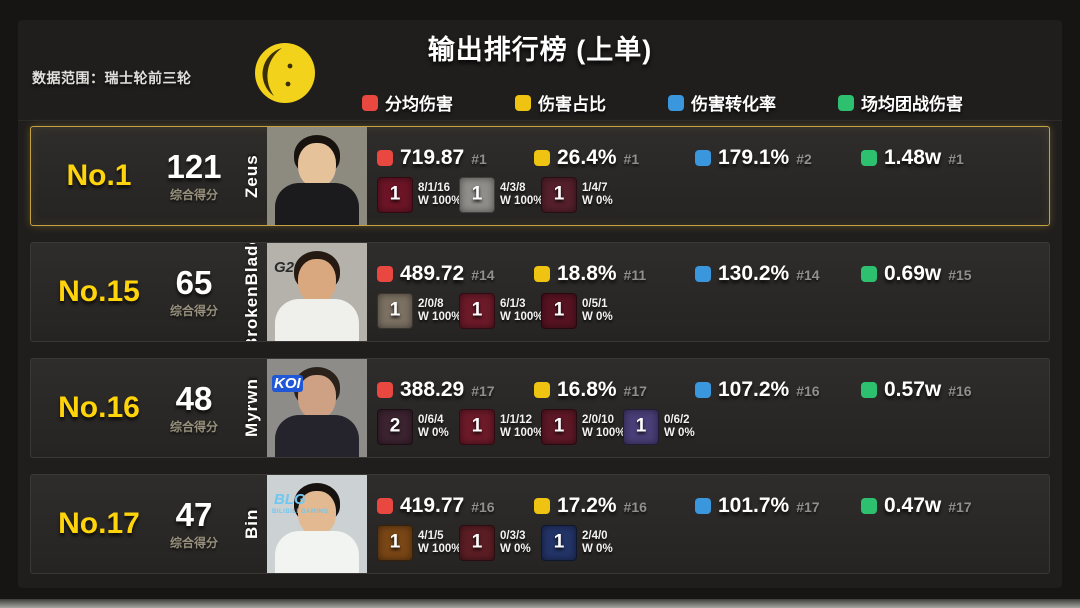 Image resolution: width=1080 pixels, height=608 pixels. I want to click on champion-stat: 1 0/3/3 W 0%, so click(500, 542).